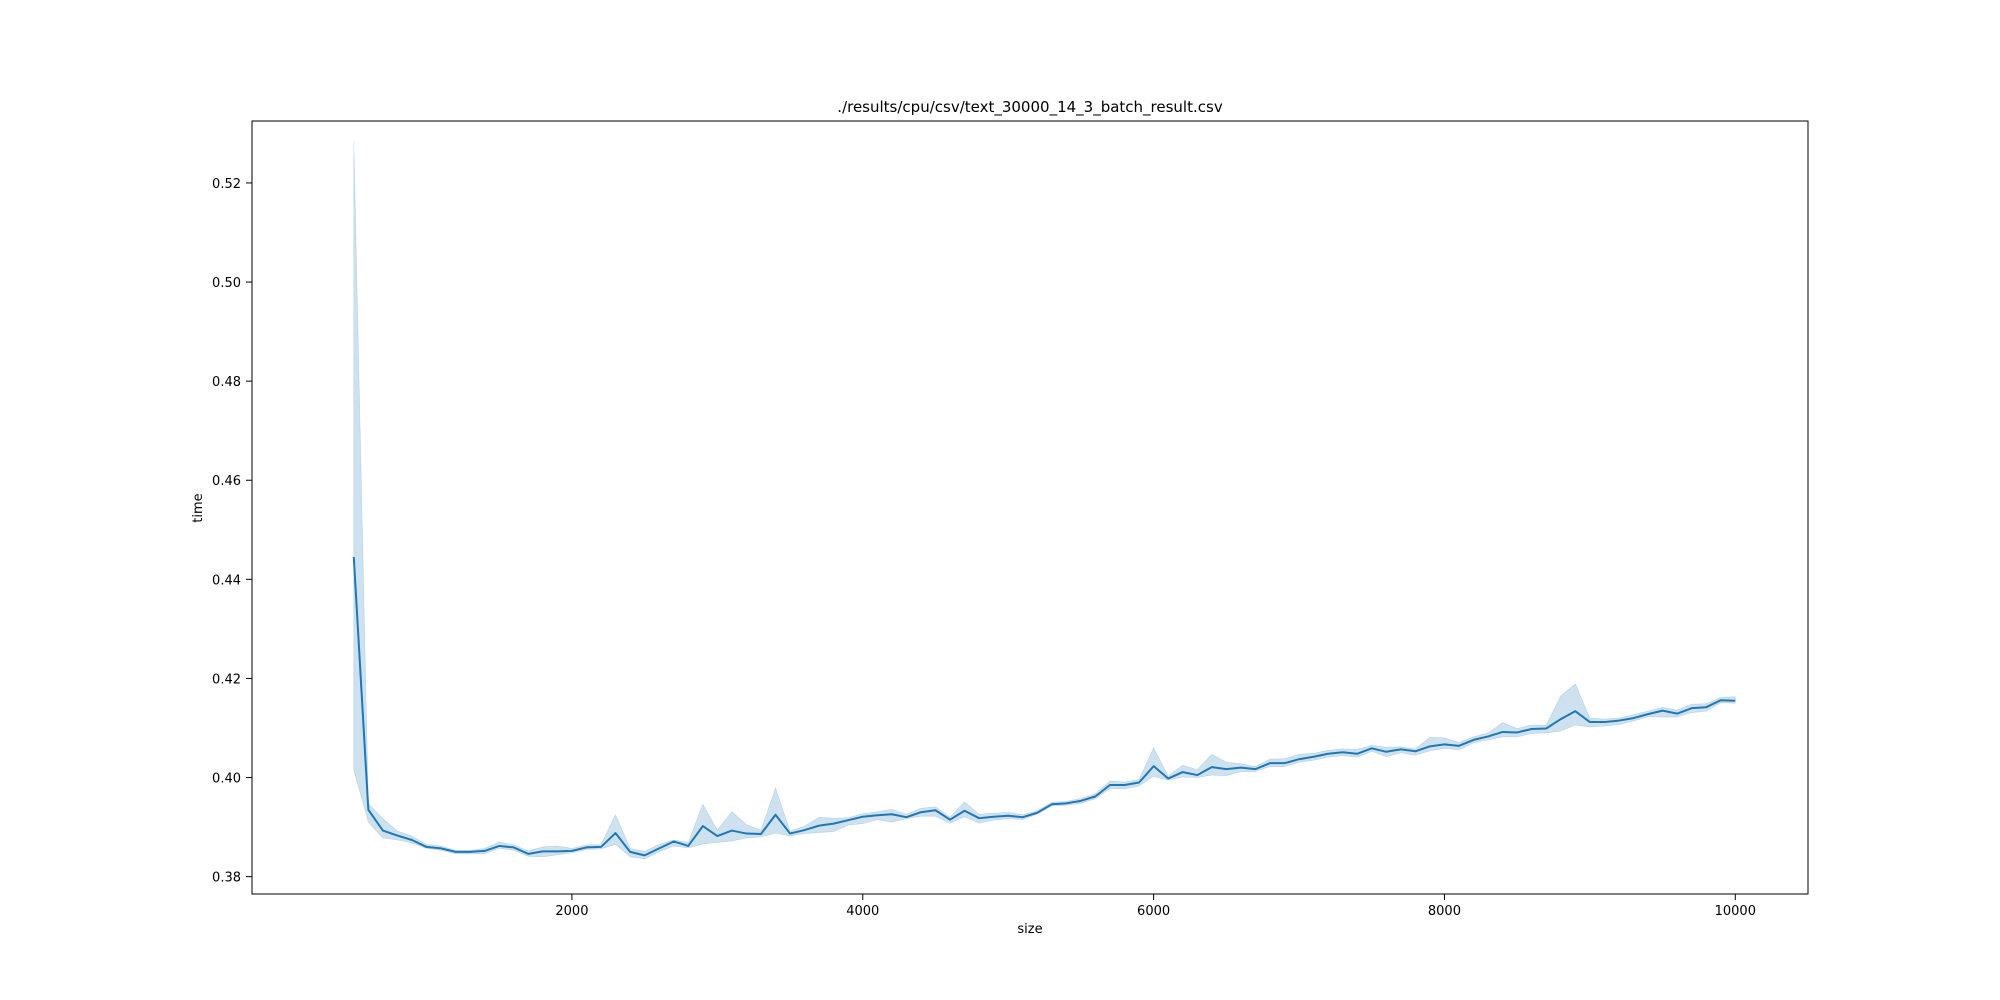 The width and height of the screenshot is (2000, 1000). I want to click on y-axis-label: time, so click(198, 507).